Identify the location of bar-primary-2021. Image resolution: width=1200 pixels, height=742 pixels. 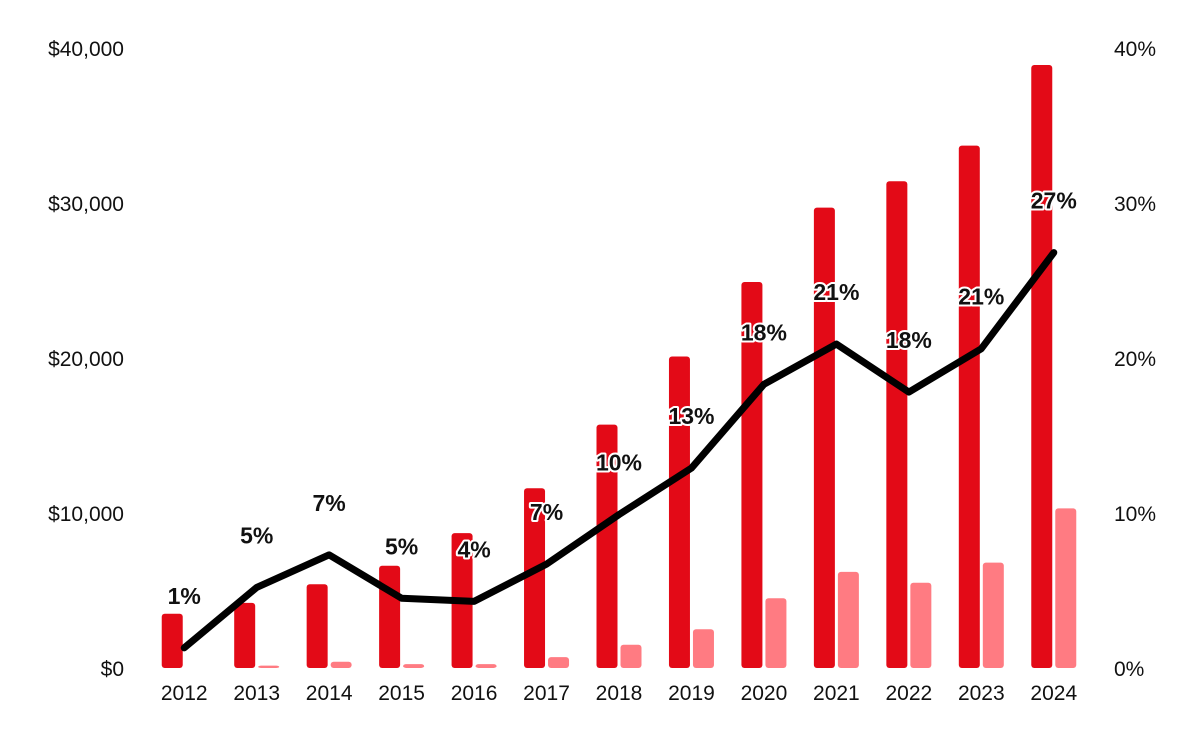
(824, 437).